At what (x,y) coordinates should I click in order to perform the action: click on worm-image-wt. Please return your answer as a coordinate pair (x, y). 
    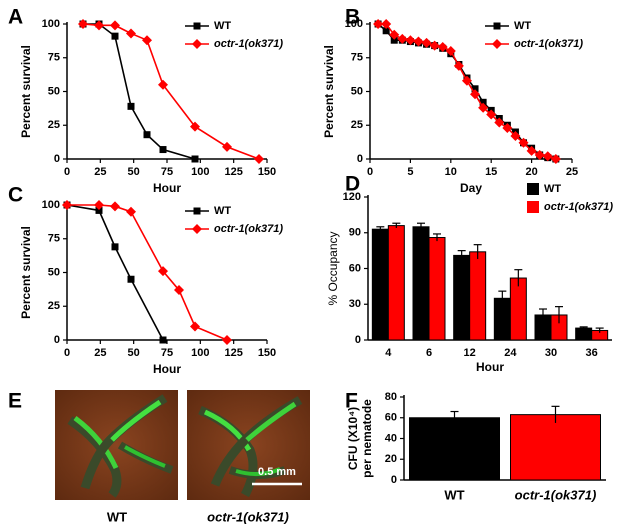
    Looking at the image, I should click on (116, 445).